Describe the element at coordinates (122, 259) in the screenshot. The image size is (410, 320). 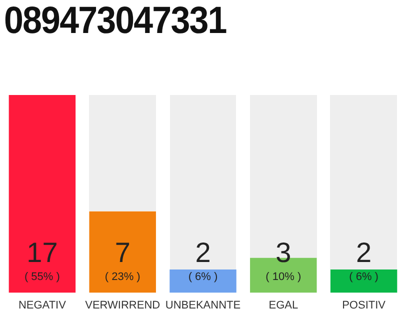
I see `data-label: 7 ( 23% )` at that location.